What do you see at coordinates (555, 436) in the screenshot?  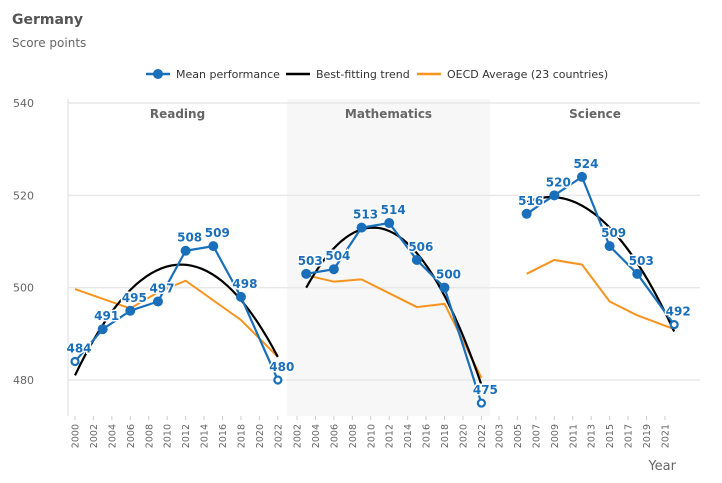 I see `x-tick-label: 2009` at bounding box center [555, 436].